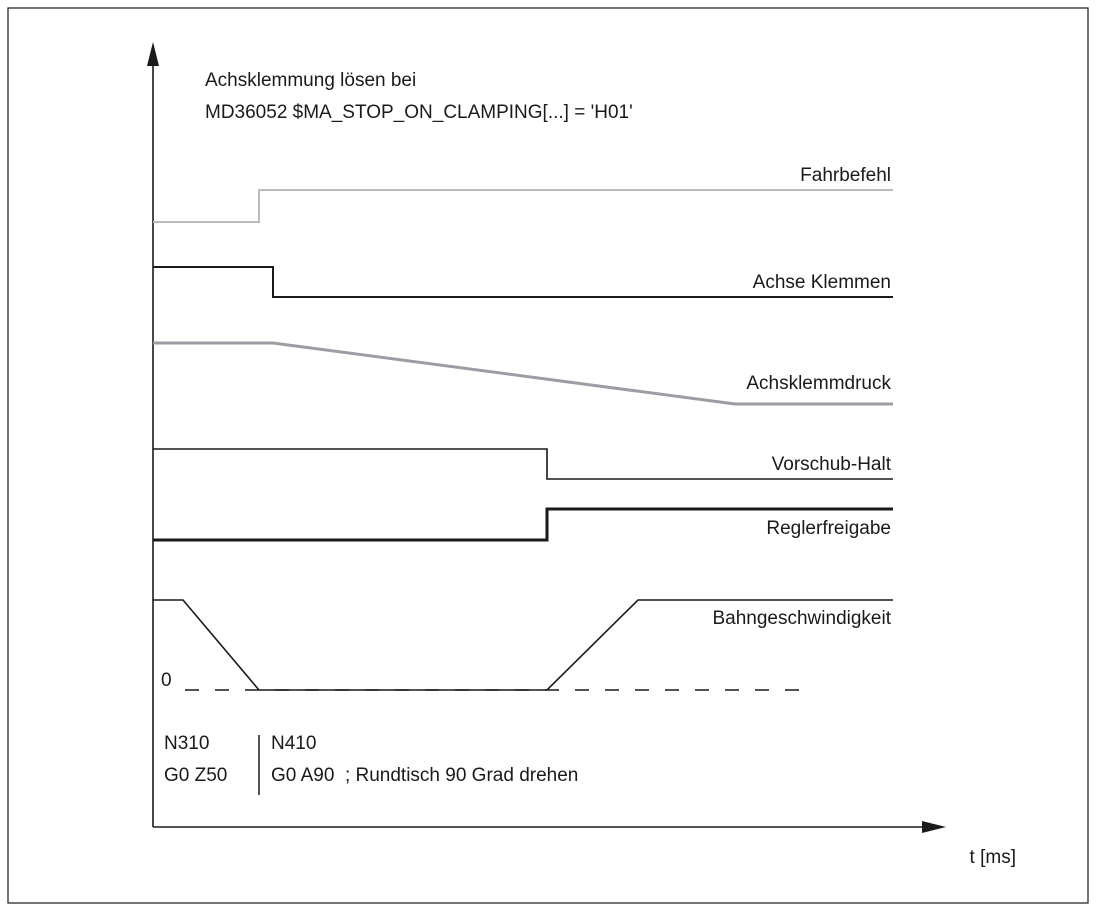 This screenshot has height=911, width=1096. Describe the element at coordinates (845, 175) in the screenshot. I see `signal-fahrbefehl-label: Fahrbefehl` at that location.